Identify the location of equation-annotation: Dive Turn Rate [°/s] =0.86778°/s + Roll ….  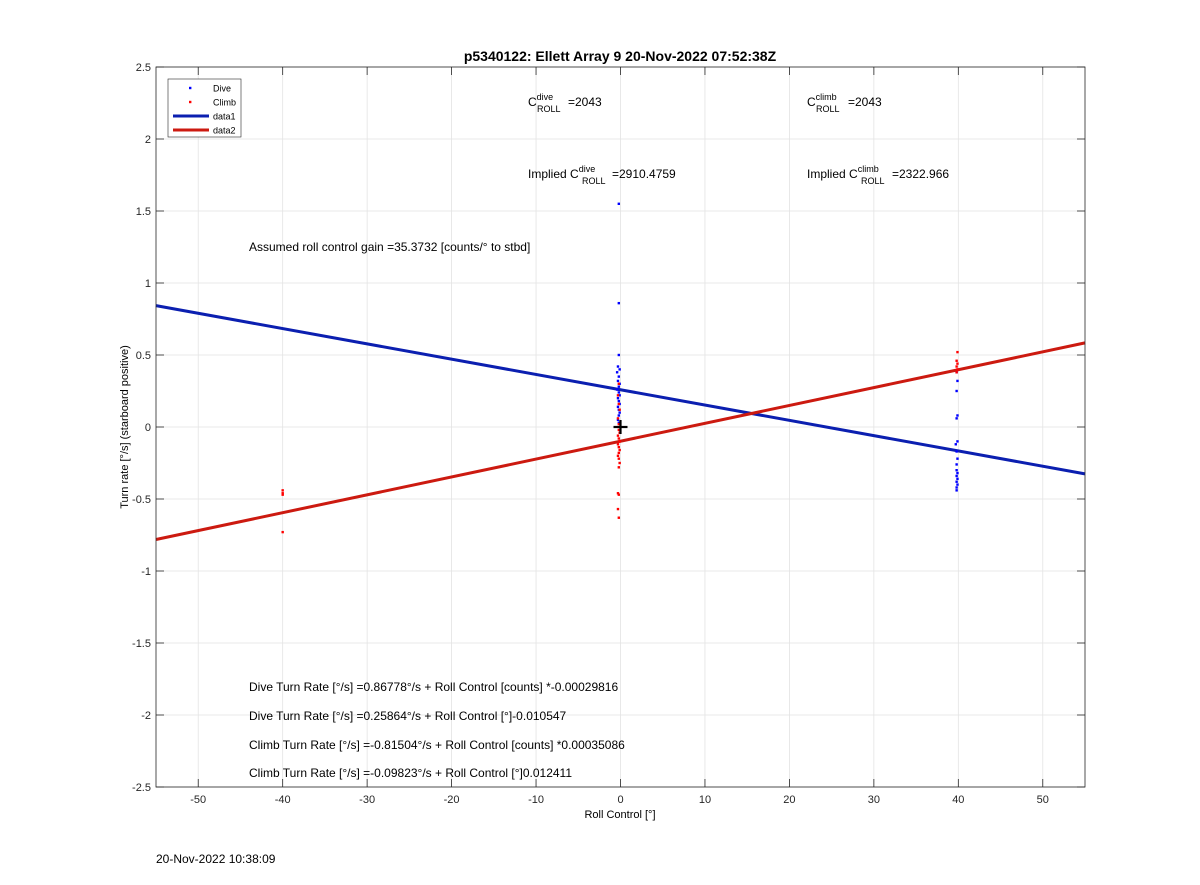
(433, 687).